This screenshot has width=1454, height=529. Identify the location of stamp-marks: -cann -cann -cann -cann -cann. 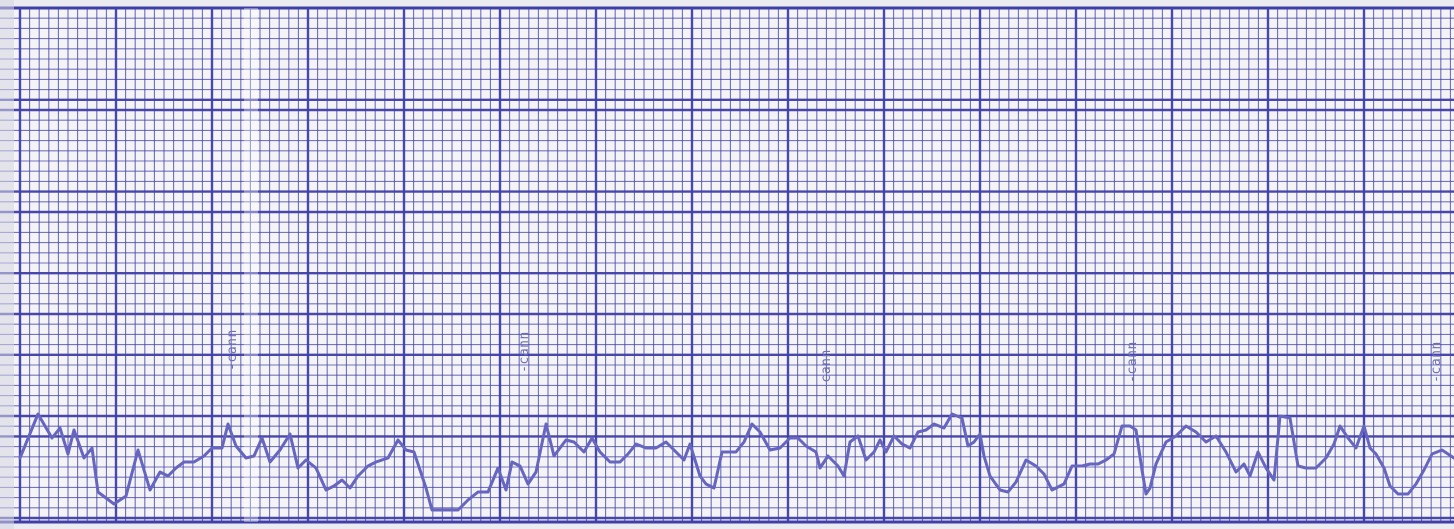
(834, 360).